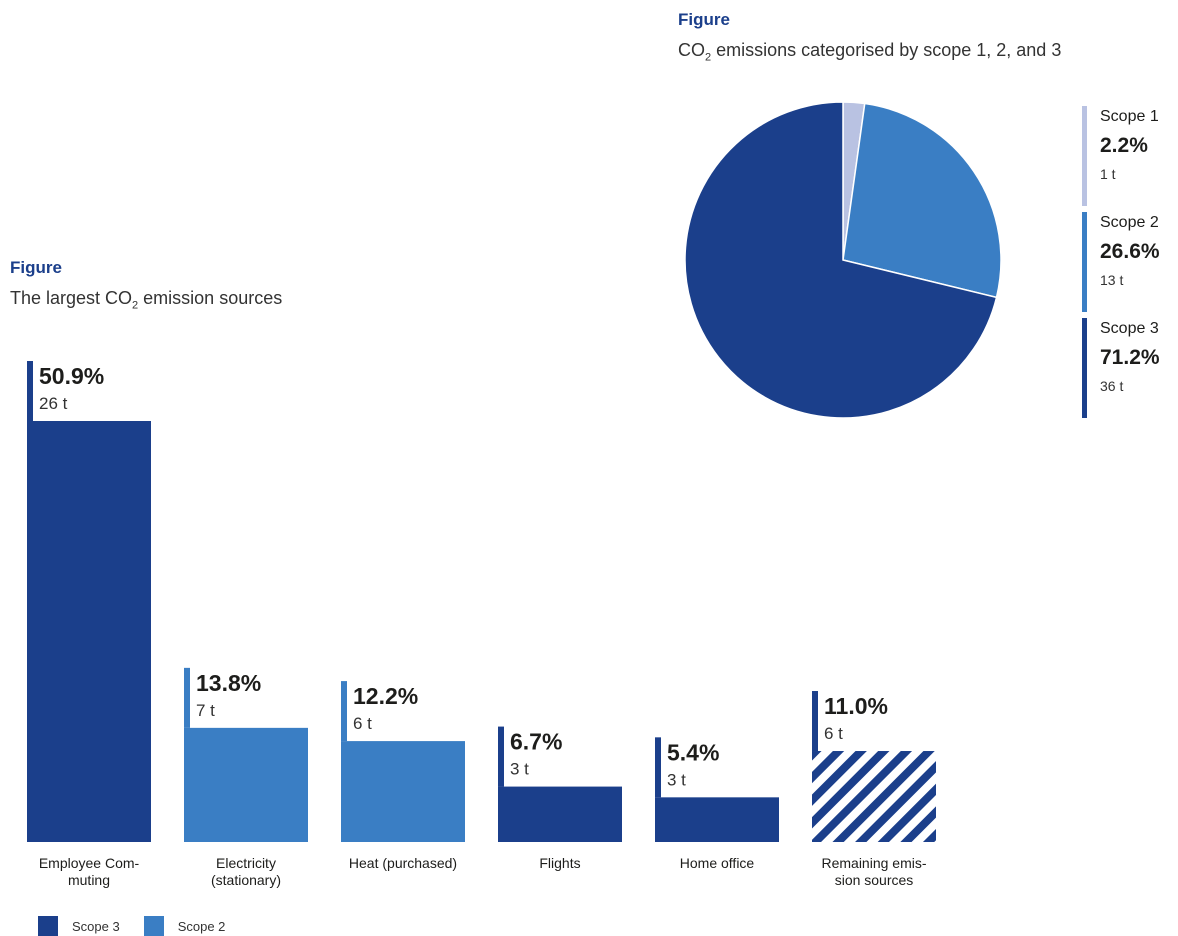  I want to click on legend-scope-amount: 13 t, so click(1112, 280).